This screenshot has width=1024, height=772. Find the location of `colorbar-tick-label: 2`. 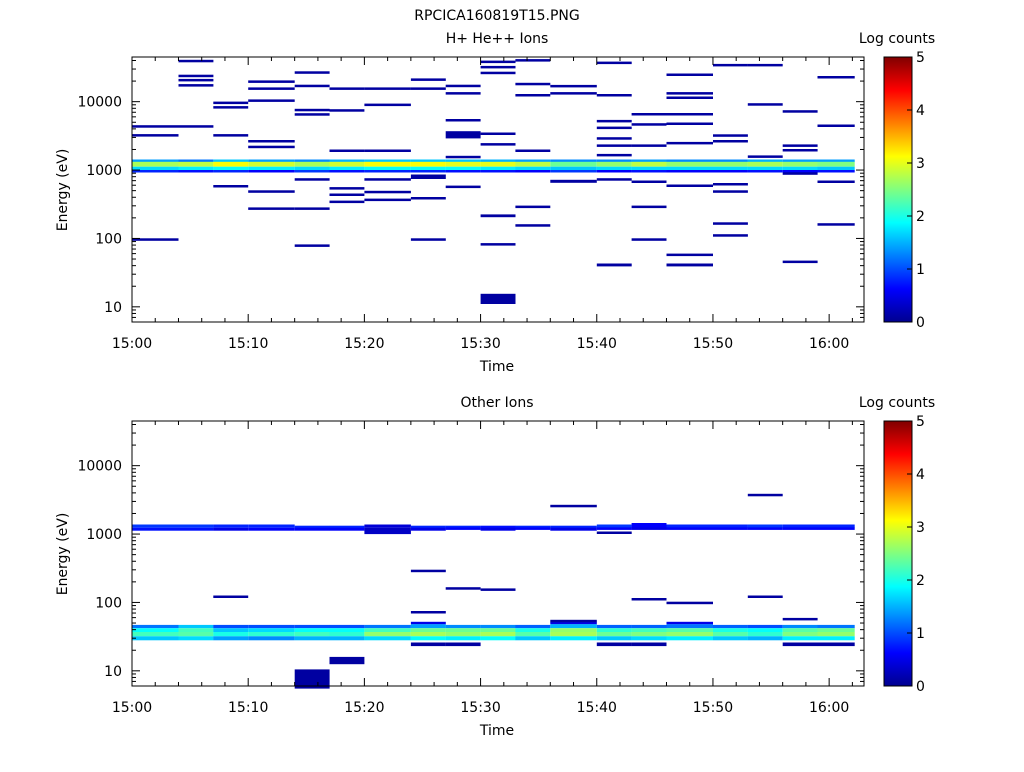

colorbar-tick-label: 2 is located at coordinates (920, 581).